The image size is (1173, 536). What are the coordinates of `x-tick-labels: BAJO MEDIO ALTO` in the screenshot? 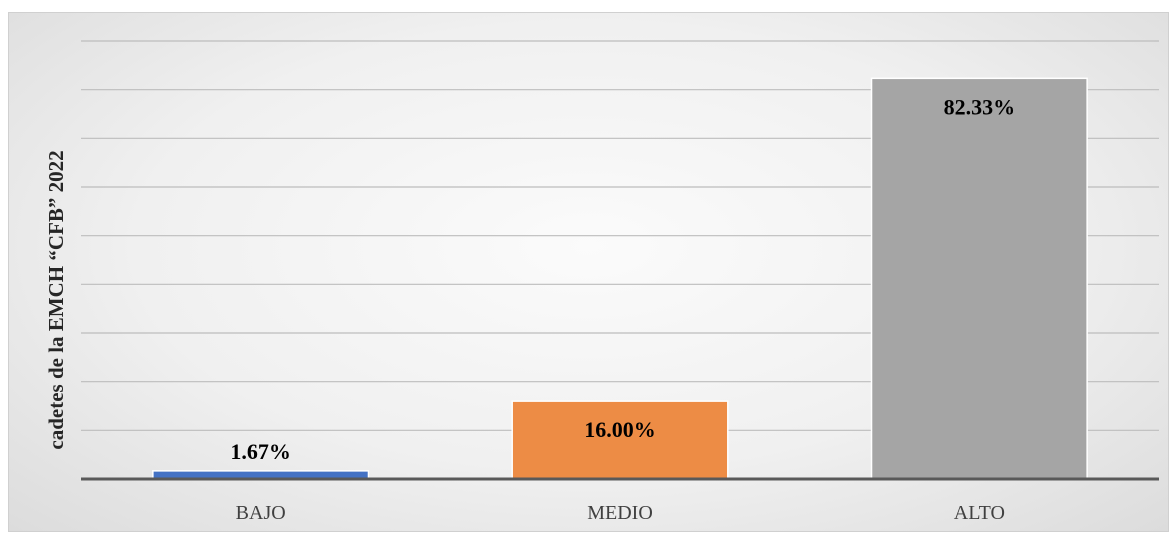 It's located at (620, 513).